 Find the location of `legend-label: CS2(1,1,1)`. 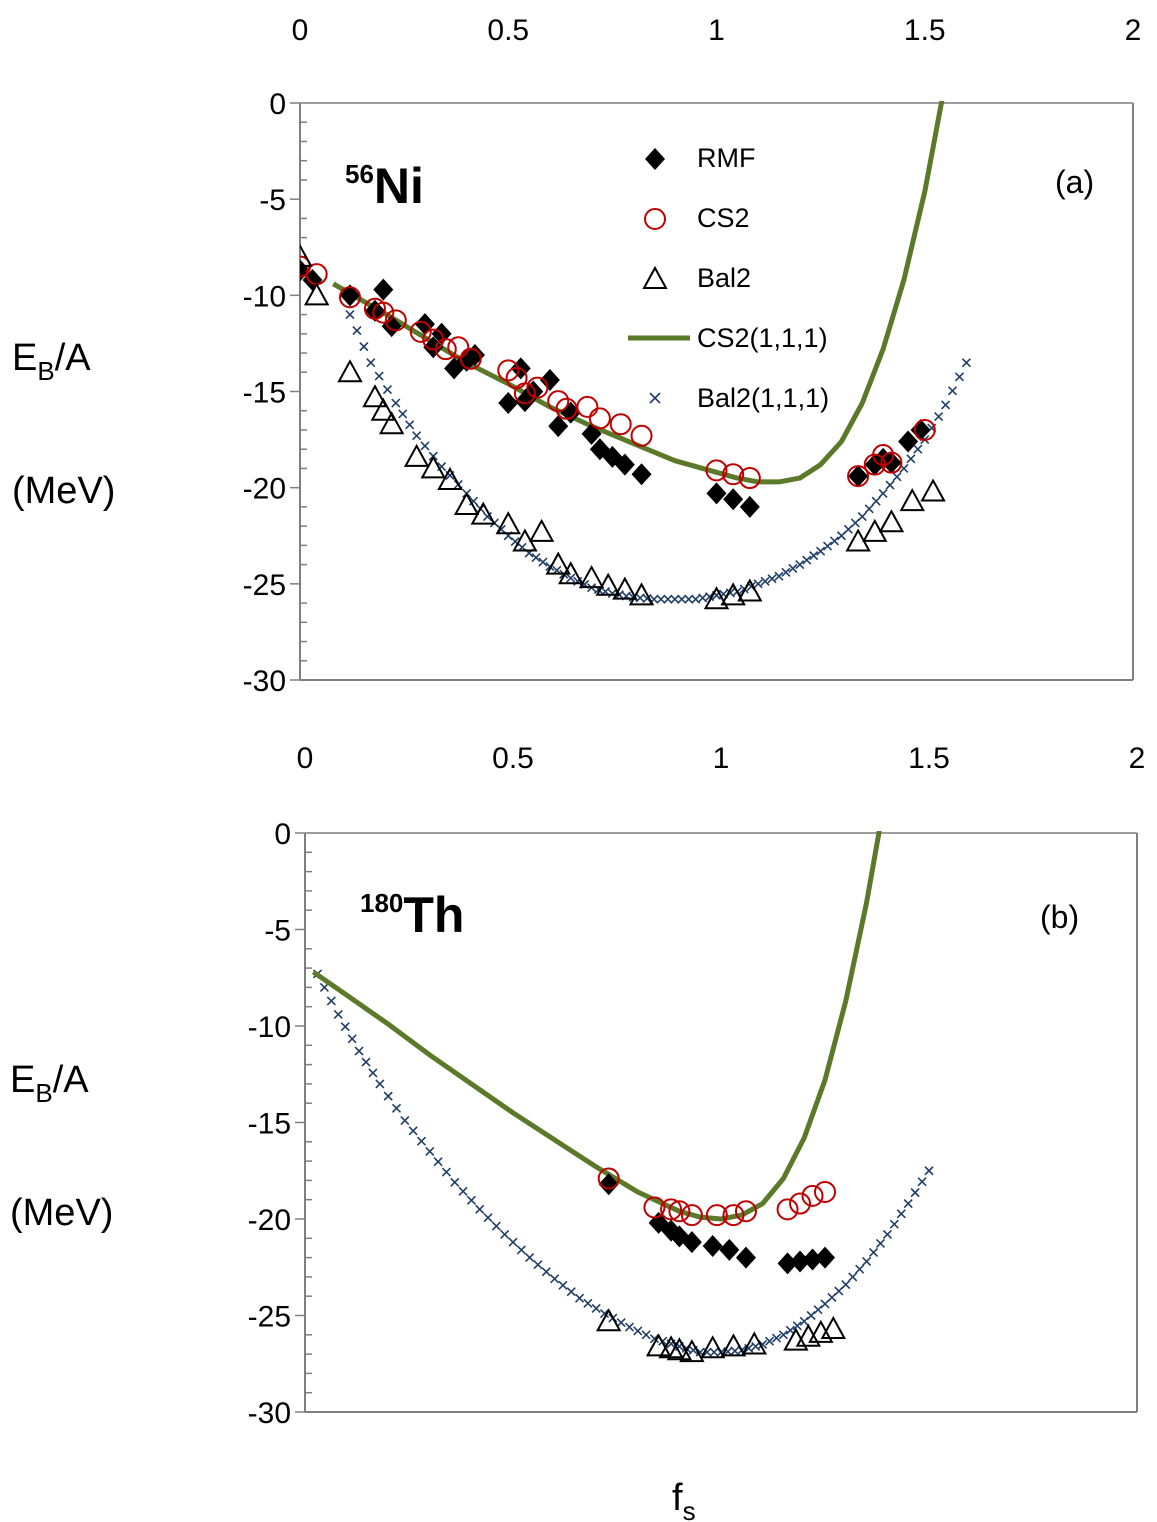

legend-label: CS2(1,1,1) is located at coordinates (762, 338).